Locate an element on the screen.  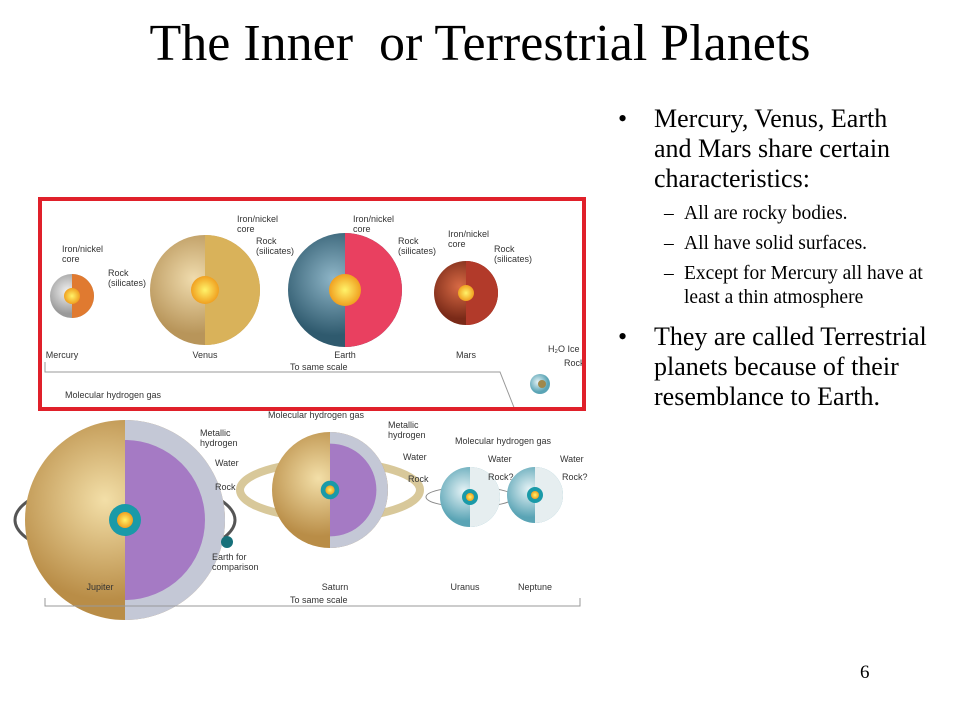
planet-name: Saturn is located at coordinates (335, 587).